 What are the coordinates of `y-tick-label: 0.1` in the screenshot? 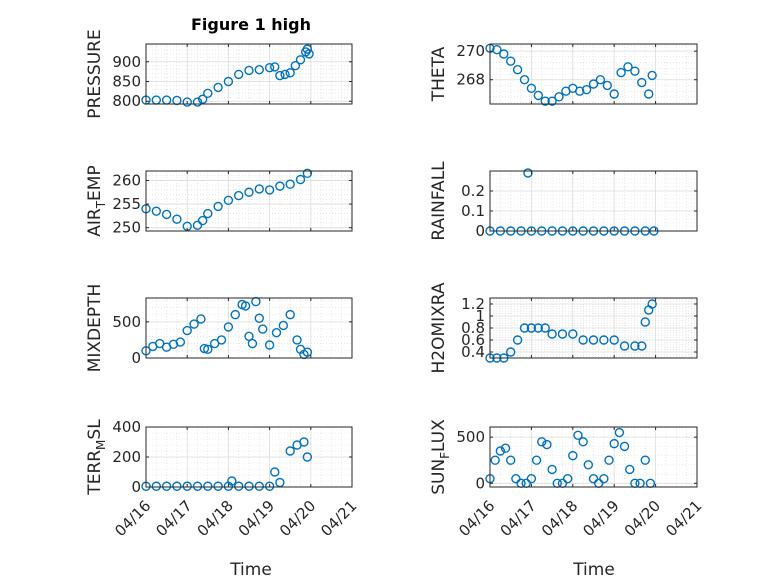 It's located at (473, 211).